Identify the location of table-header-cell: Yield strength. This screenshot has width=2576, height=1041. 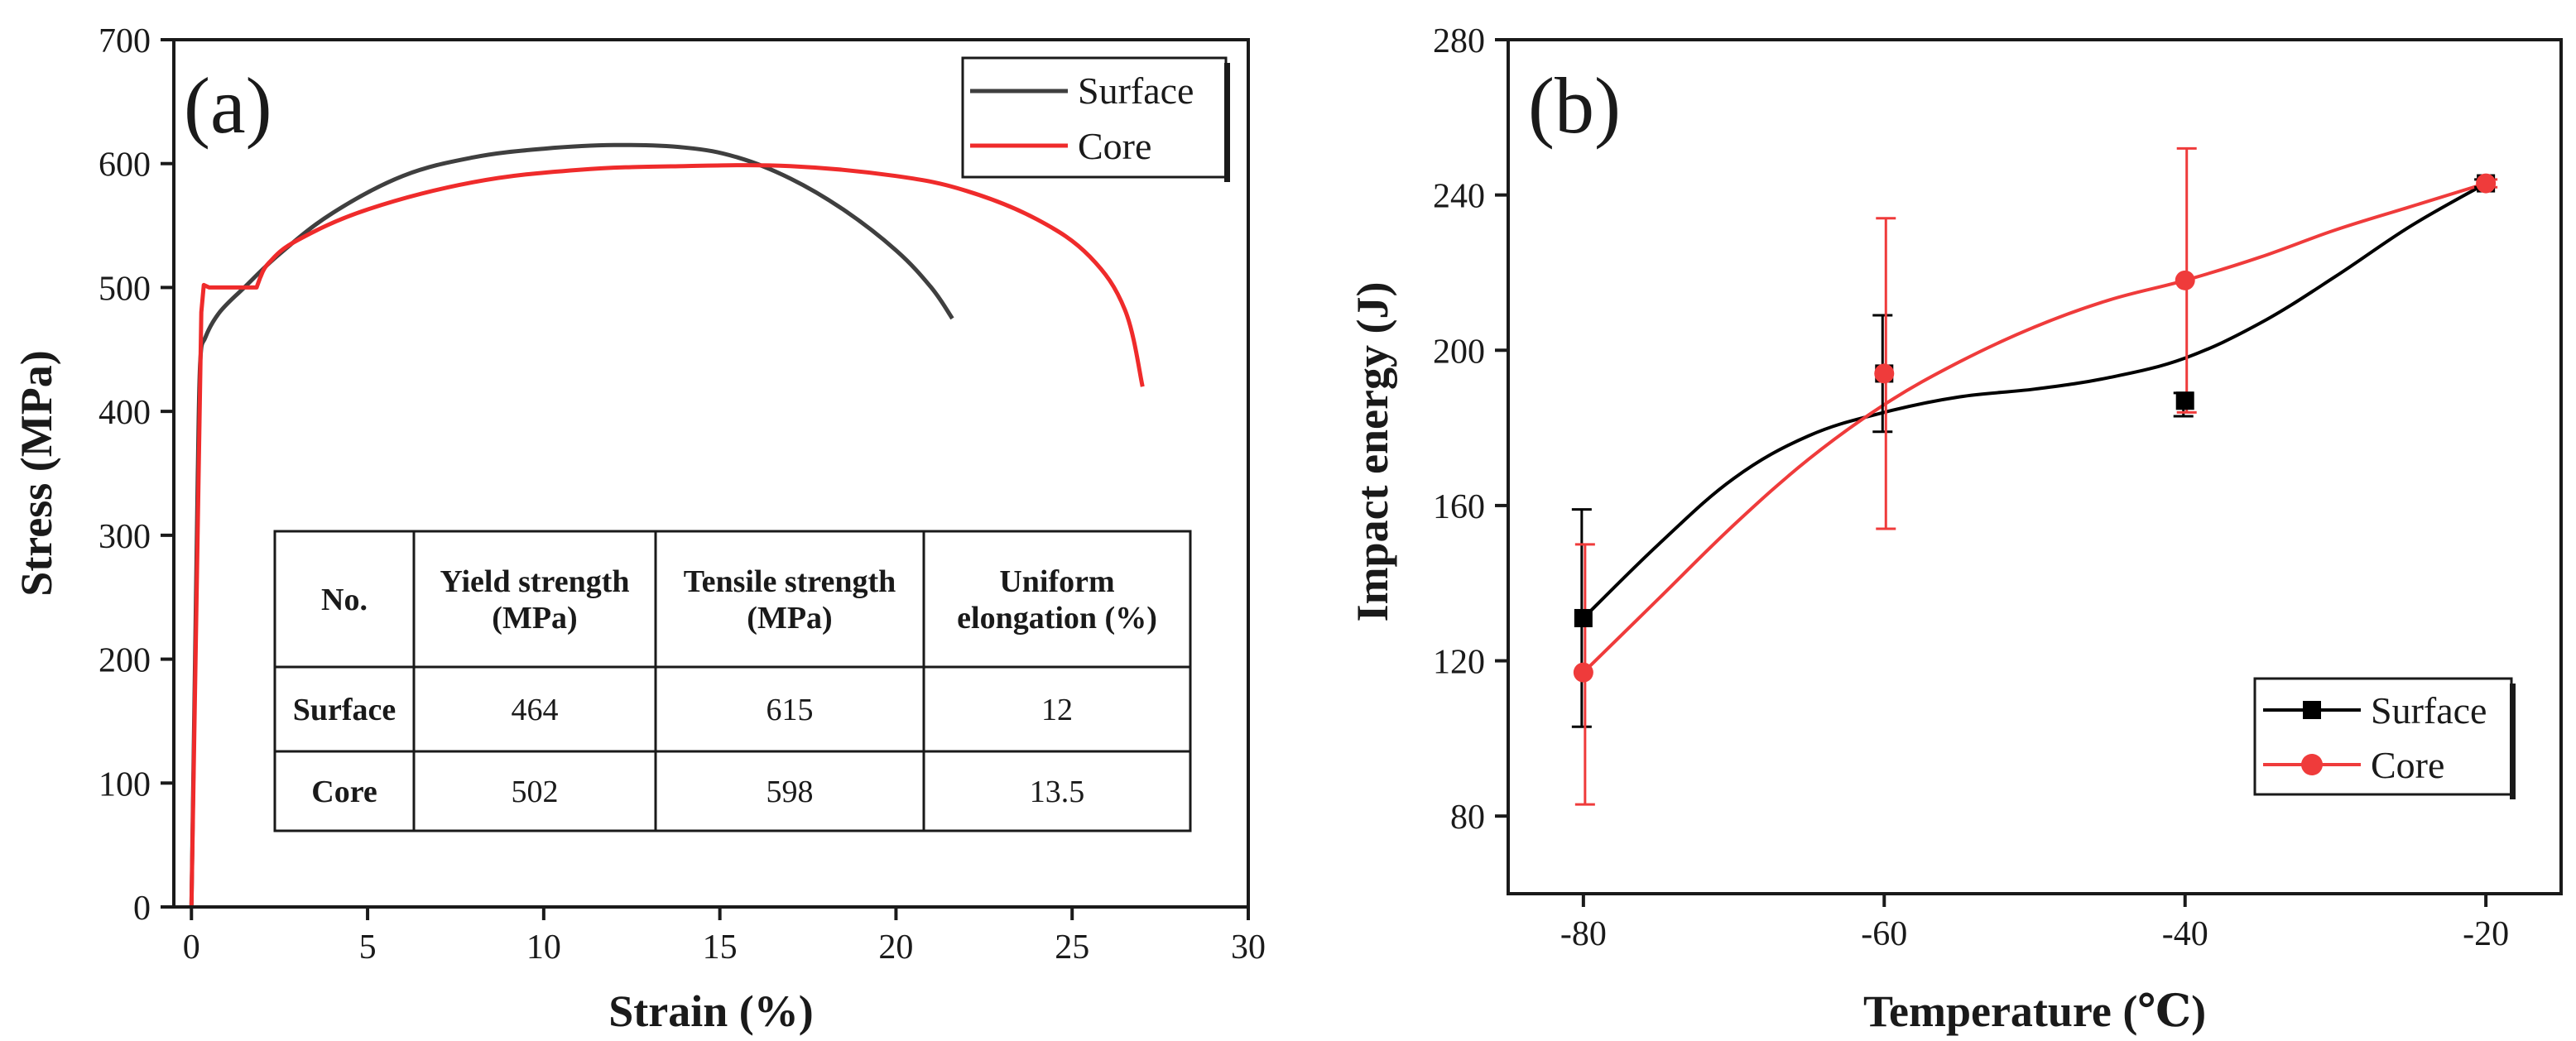
(534, 581).